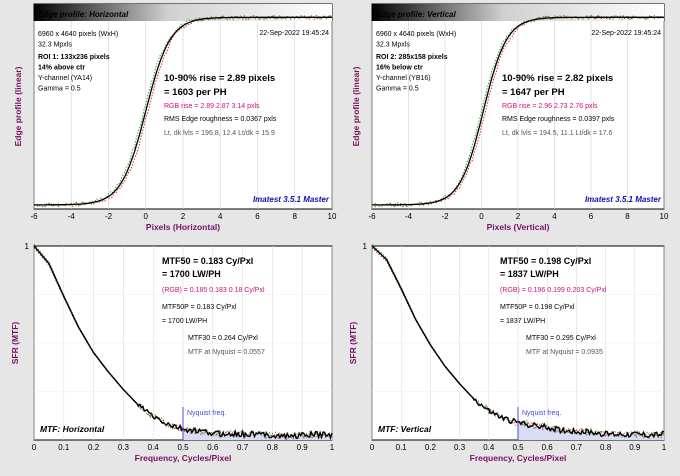 This screenshot has width=680, height=476. What do you see at coordinates (558, 119) in the screenshot?
I see `result-line: RMS Edge roughness = 0.0397 pxls` at bounding box center [558, 119].